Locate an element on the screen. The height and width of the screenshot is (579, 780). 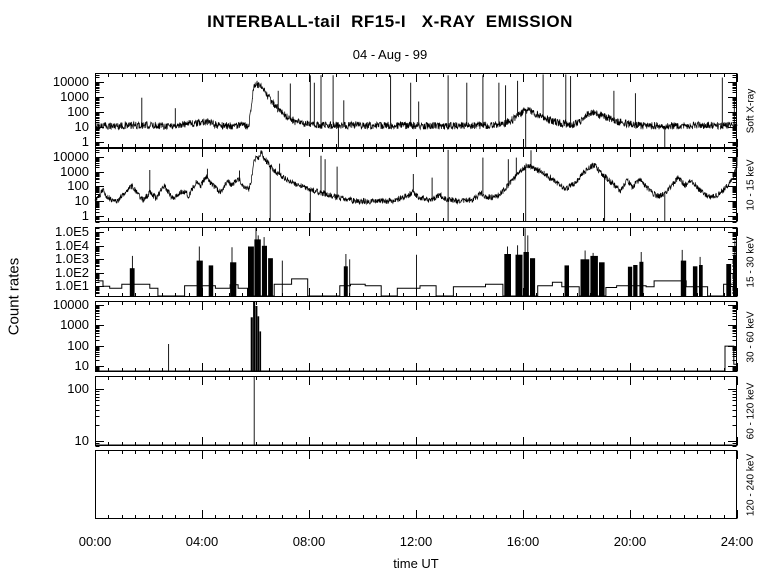
chart-subtitle: 04 - Aug - 99 is located at coordinates (390, 54).